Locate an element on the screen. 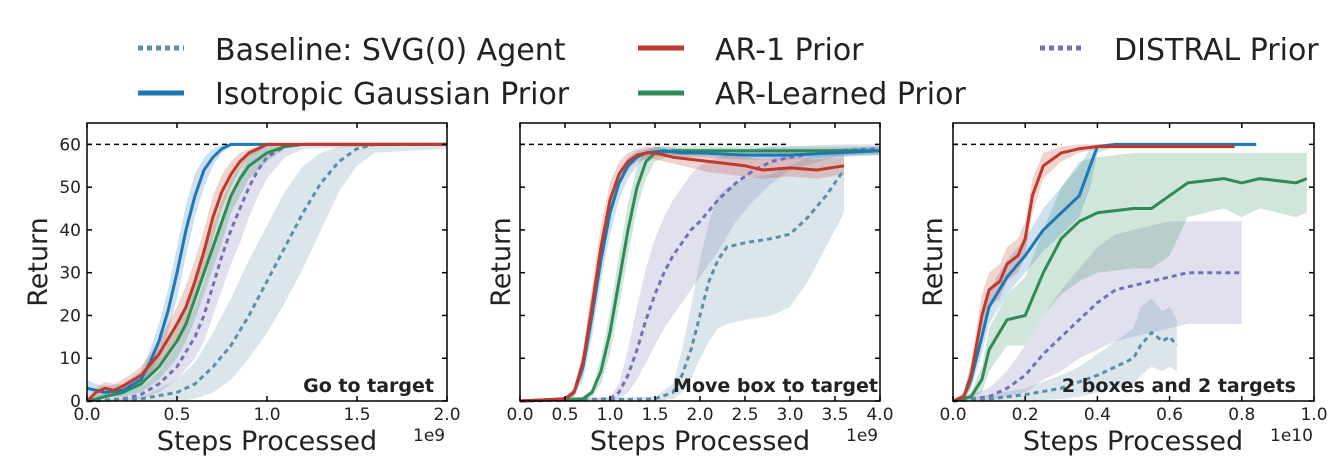 Image resolution: width=1337 pixels, height=464 pixels. y-tick-label: 0 is located at coordinates (75, 402).